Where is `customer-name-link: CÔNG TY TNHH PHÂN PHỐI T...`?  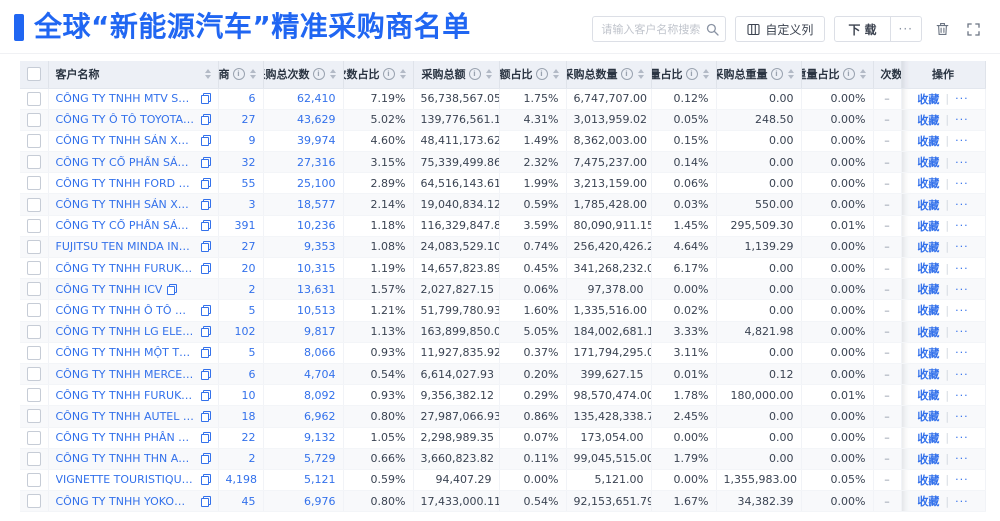
customer-name-link: CÔNG TY TNHH PHÂN PHỐI T... is located at coordinates (125, 438).